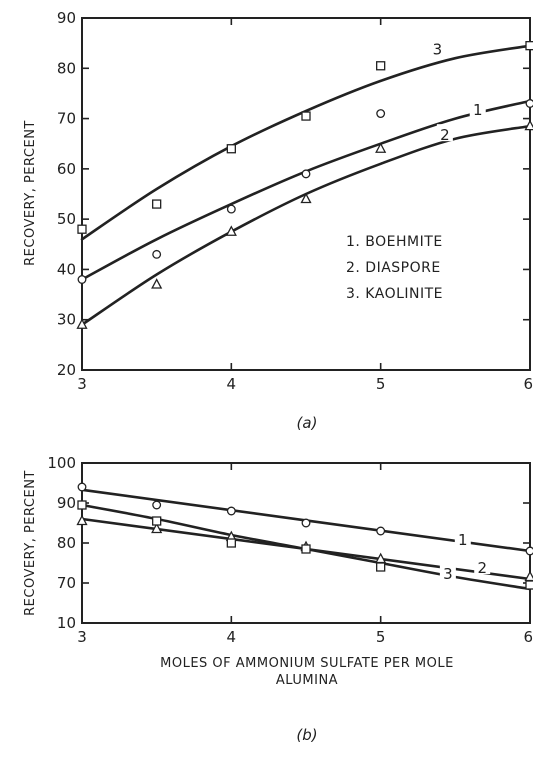  I want to click on legend-entry: 2. DIASPORE, so click(393, 268).